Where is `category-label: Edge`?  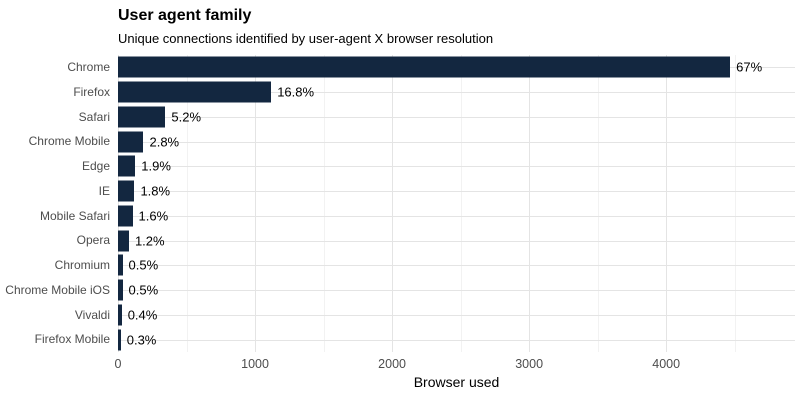
category-label: Edge is located at coordinates (95, 166).